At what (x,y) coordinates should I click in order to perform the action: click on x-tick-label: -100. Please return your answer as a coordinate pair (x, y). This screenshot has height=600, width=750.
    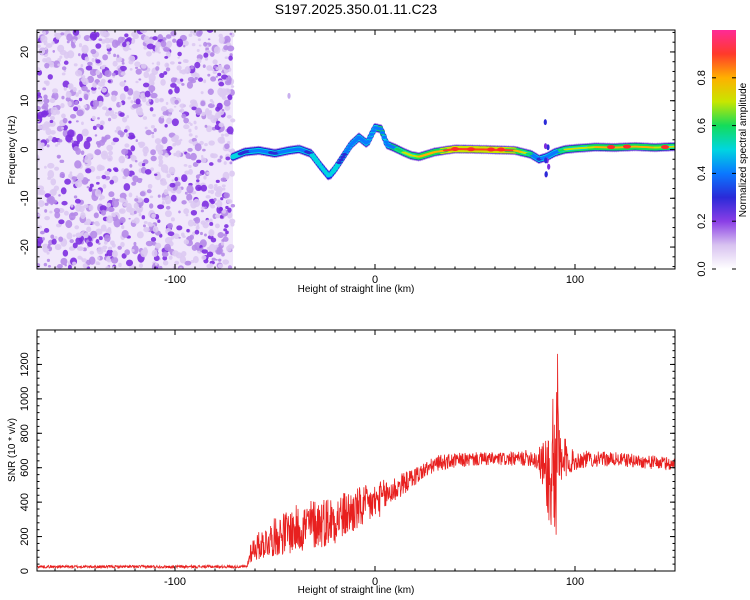
    Looking at the image, I should click on (175, 280).